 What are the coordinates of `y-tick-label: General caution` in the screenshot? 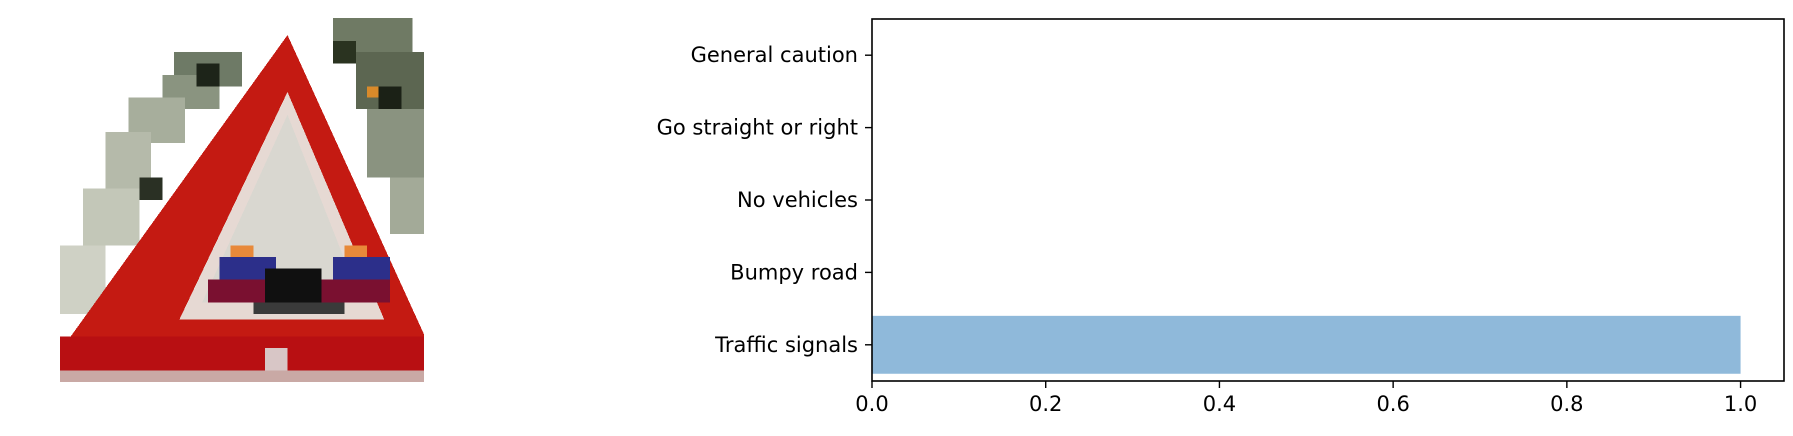 It's located at (774, 55).